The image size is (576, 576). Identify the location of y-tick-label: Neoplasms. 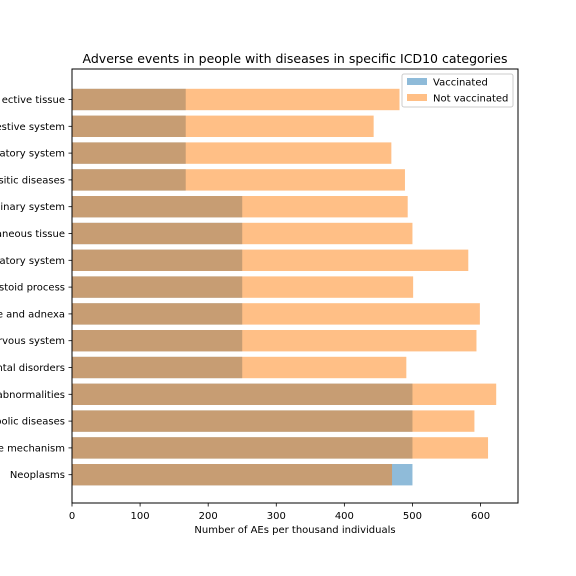
(37, 475).